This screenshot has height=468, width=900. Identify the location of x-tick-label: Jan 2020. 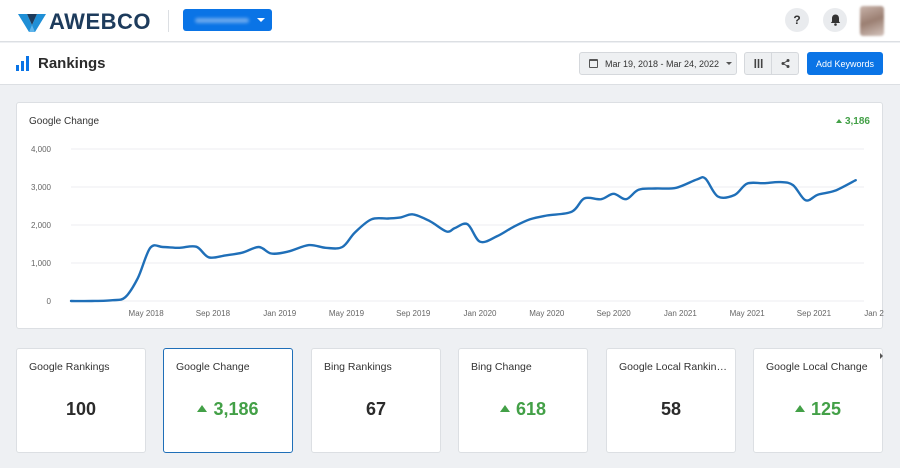
(480, 313).